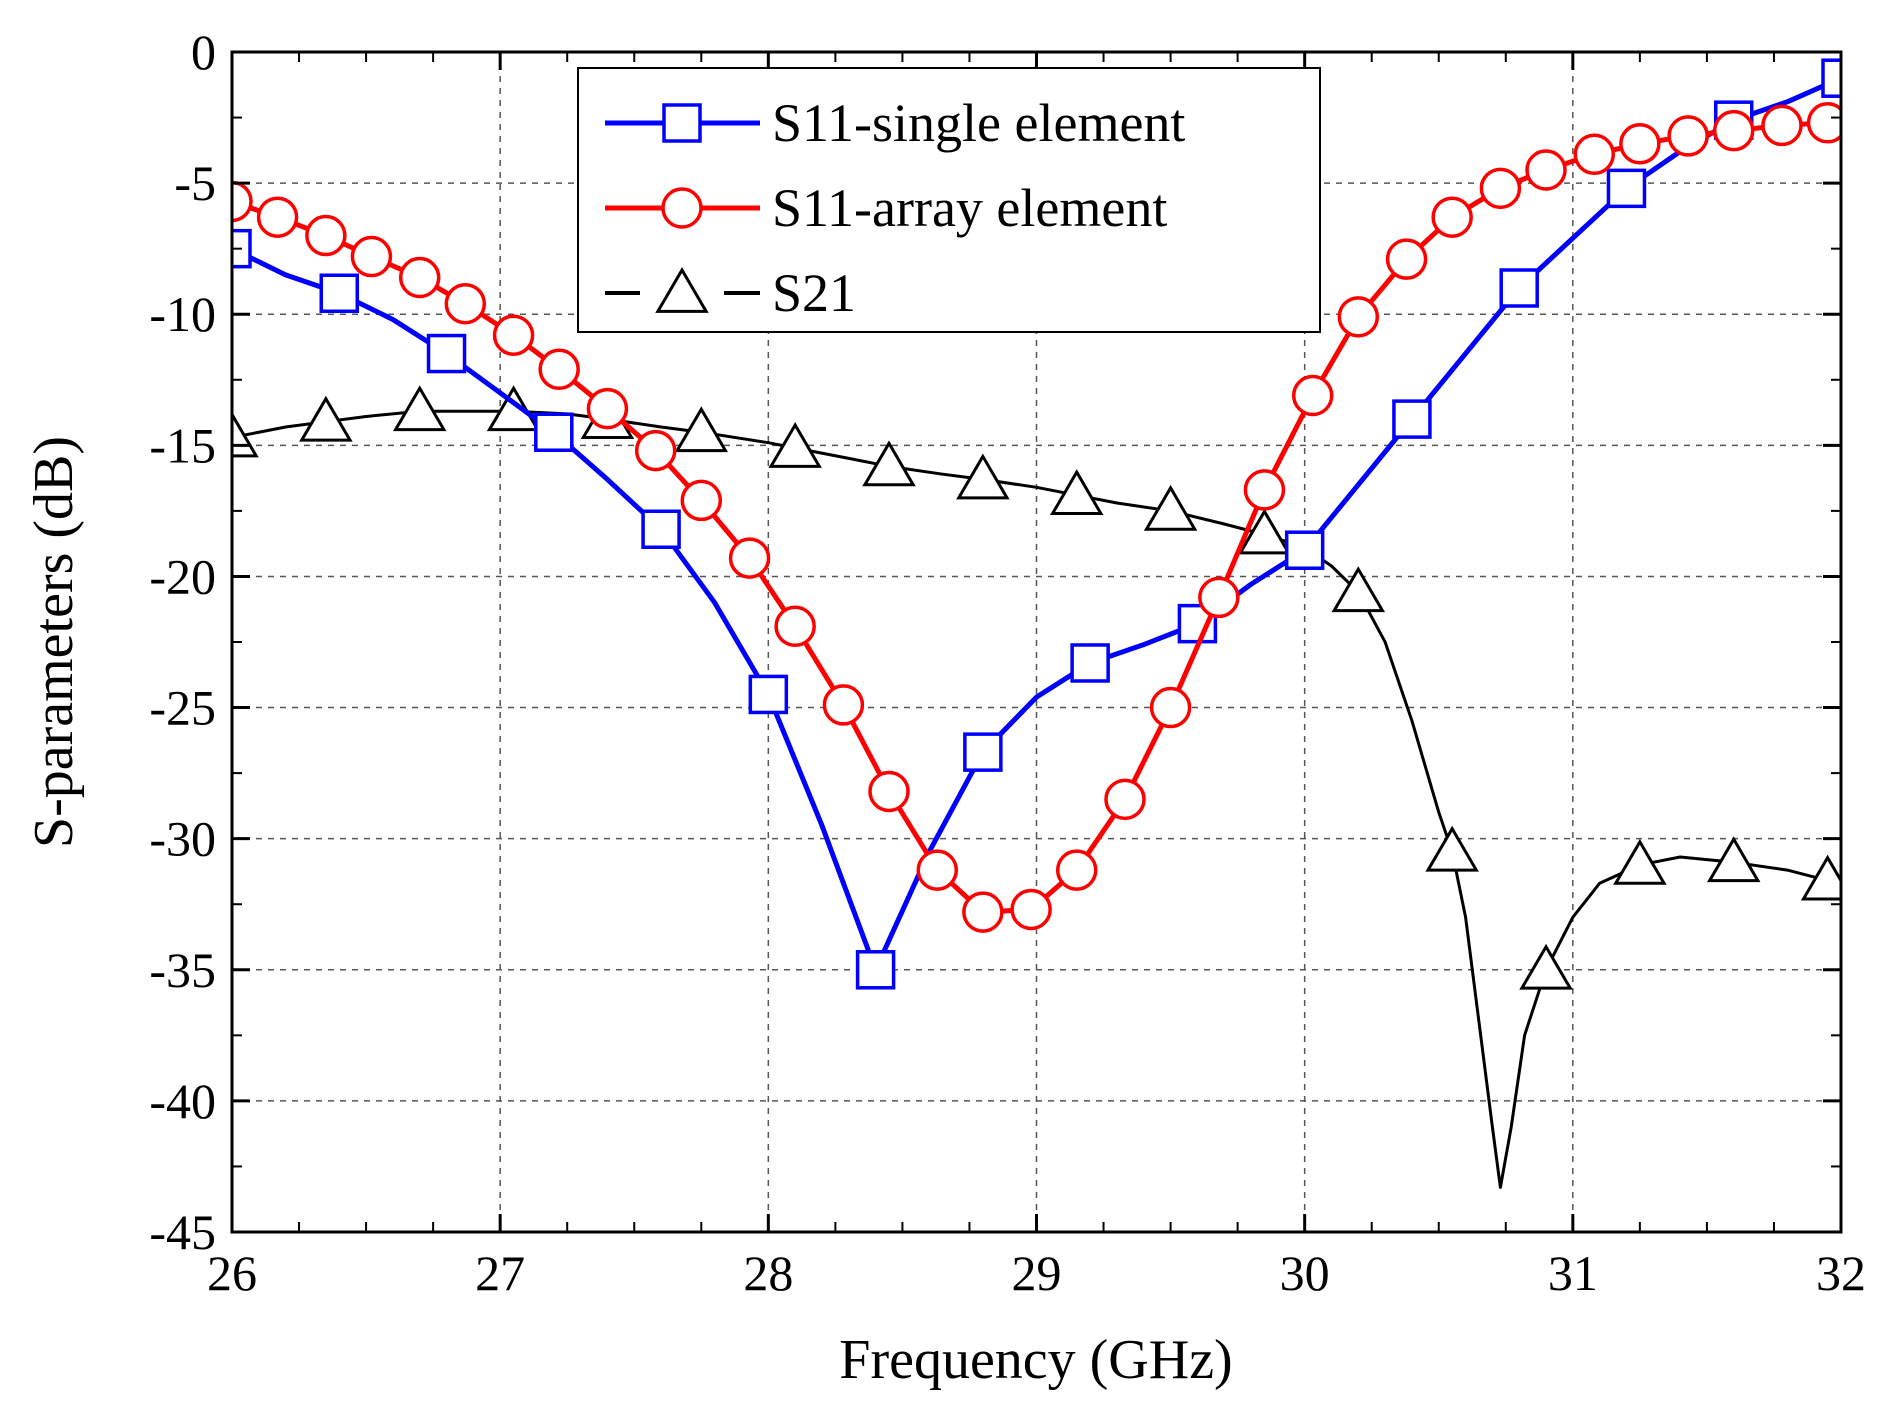 Image resolution: width=1895 pixels, height=1404 pixels. Describe the element at coordinates (182, 445) in the screenshot. I see `y-tick-label: -15` at that location.